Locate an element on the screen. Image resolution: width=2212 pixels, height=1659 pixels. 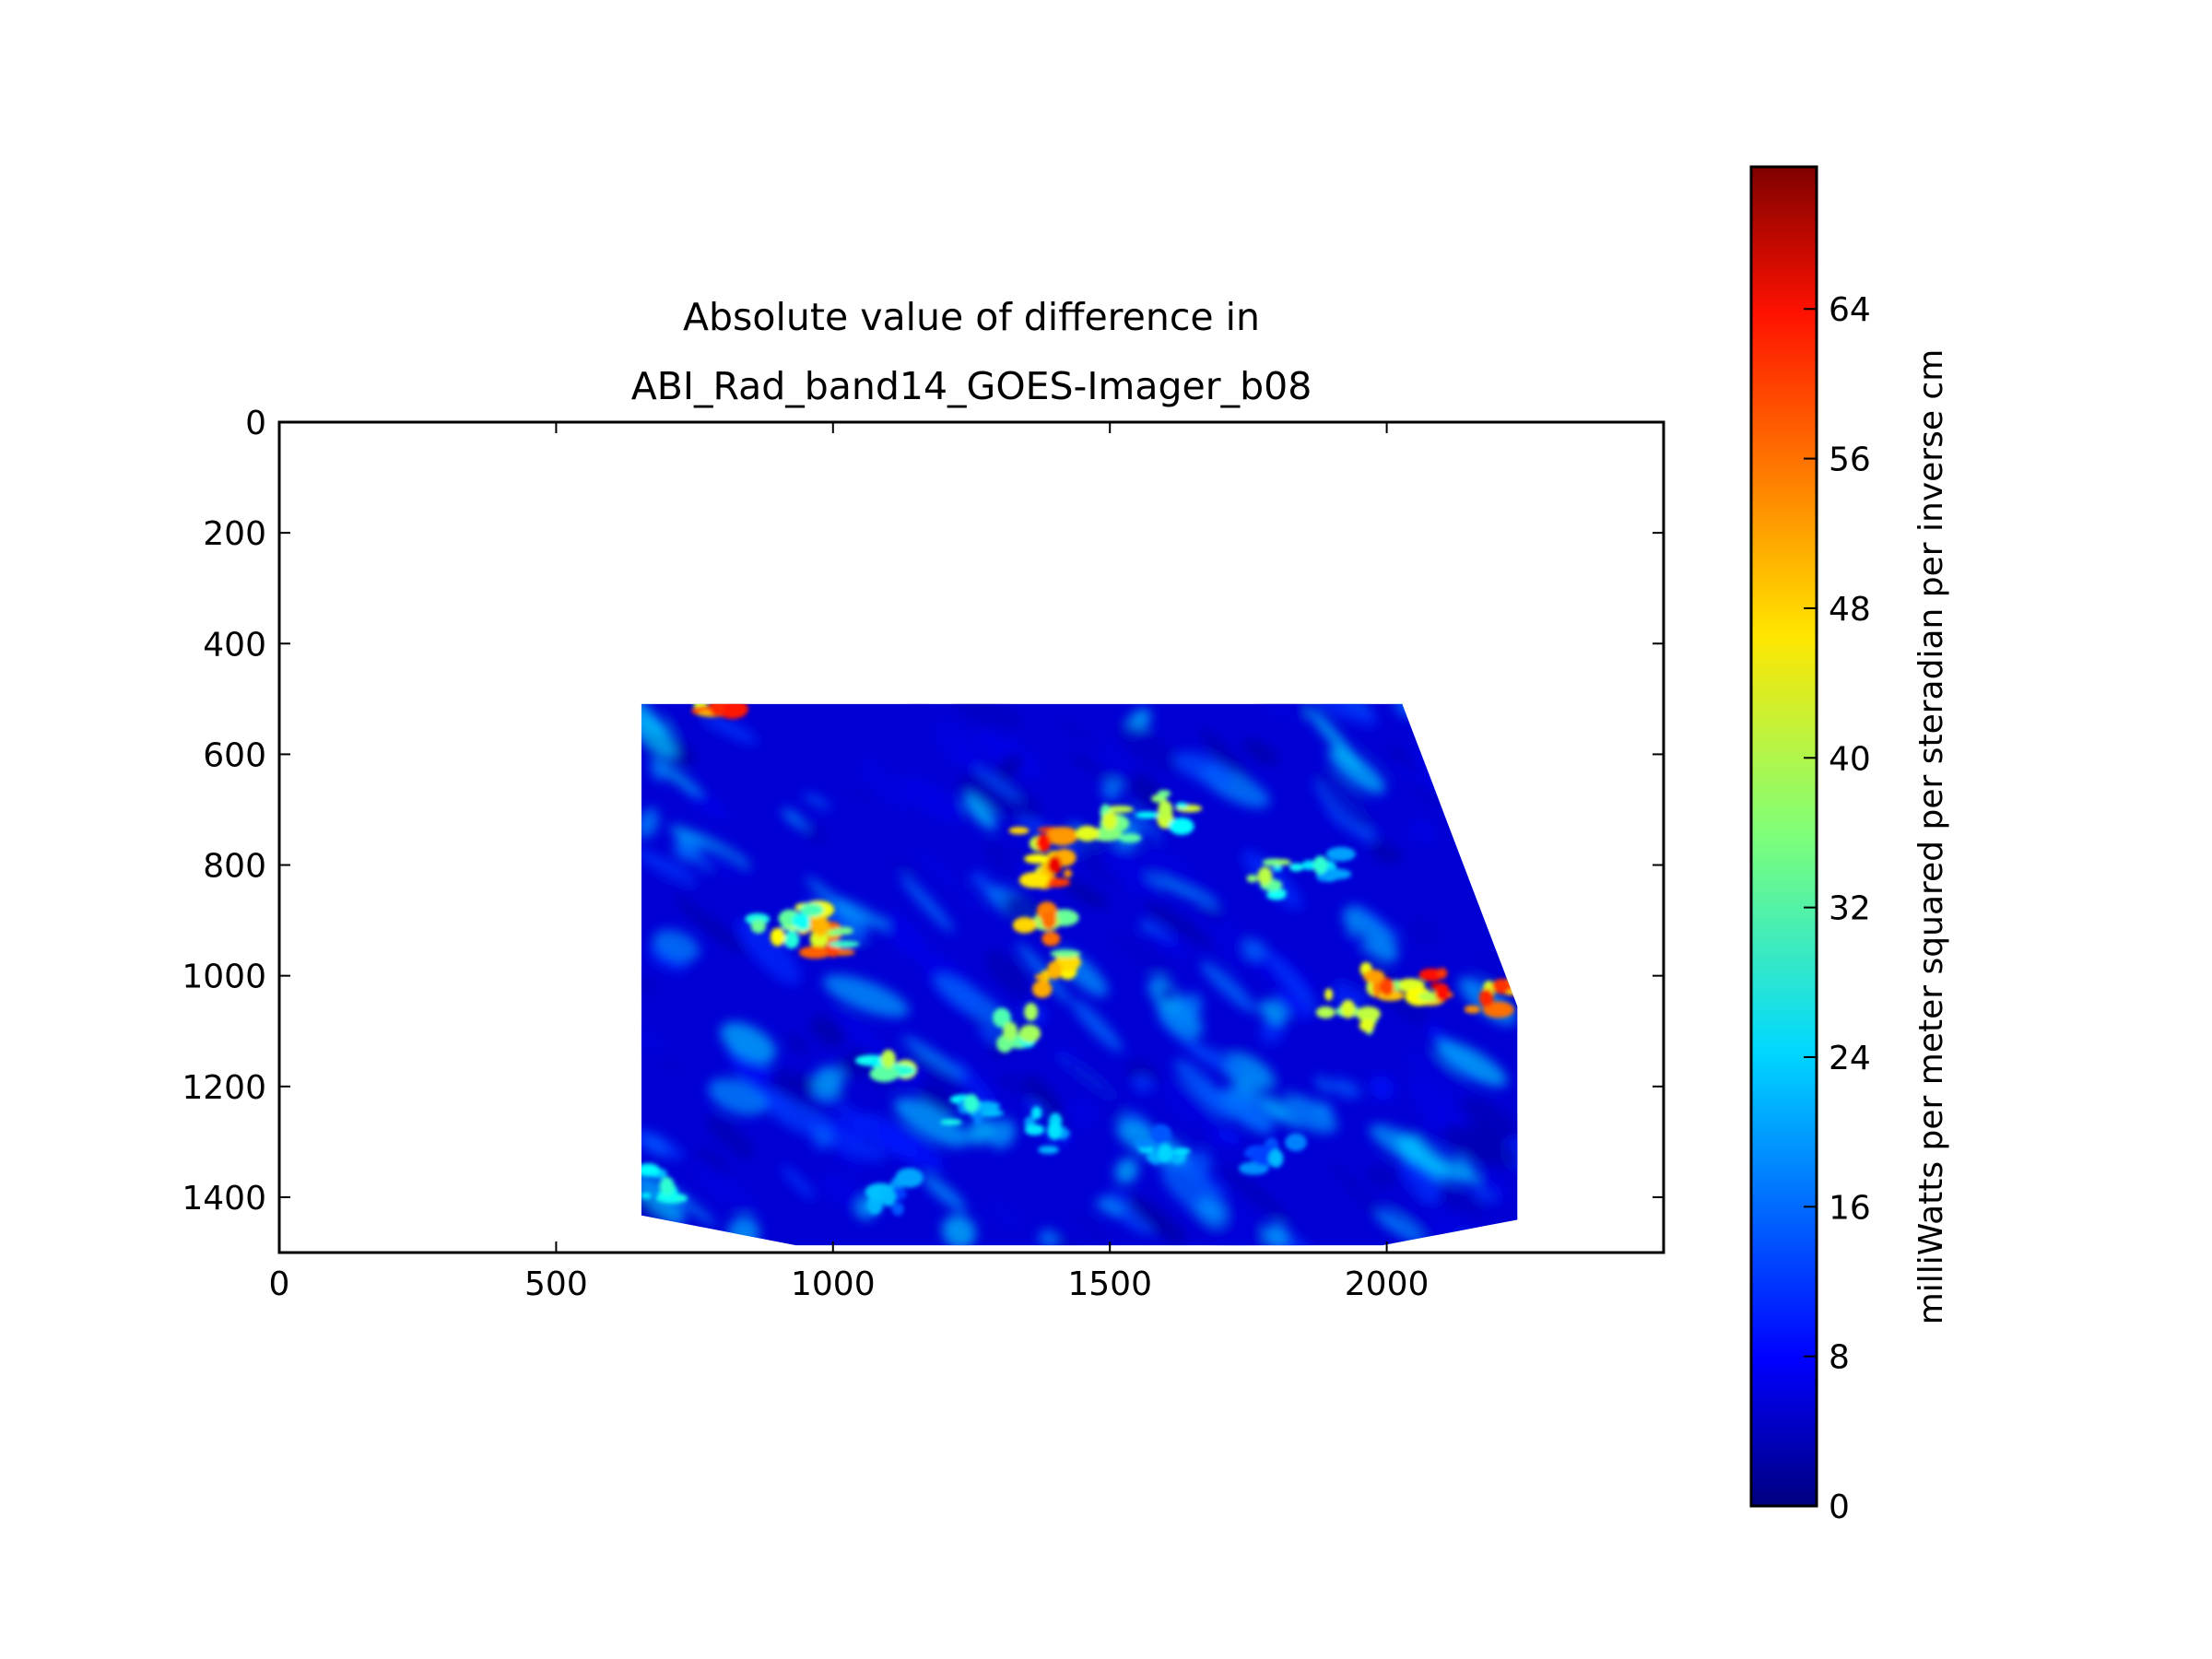
heatmap-image is located at coordinates (1079, 962).